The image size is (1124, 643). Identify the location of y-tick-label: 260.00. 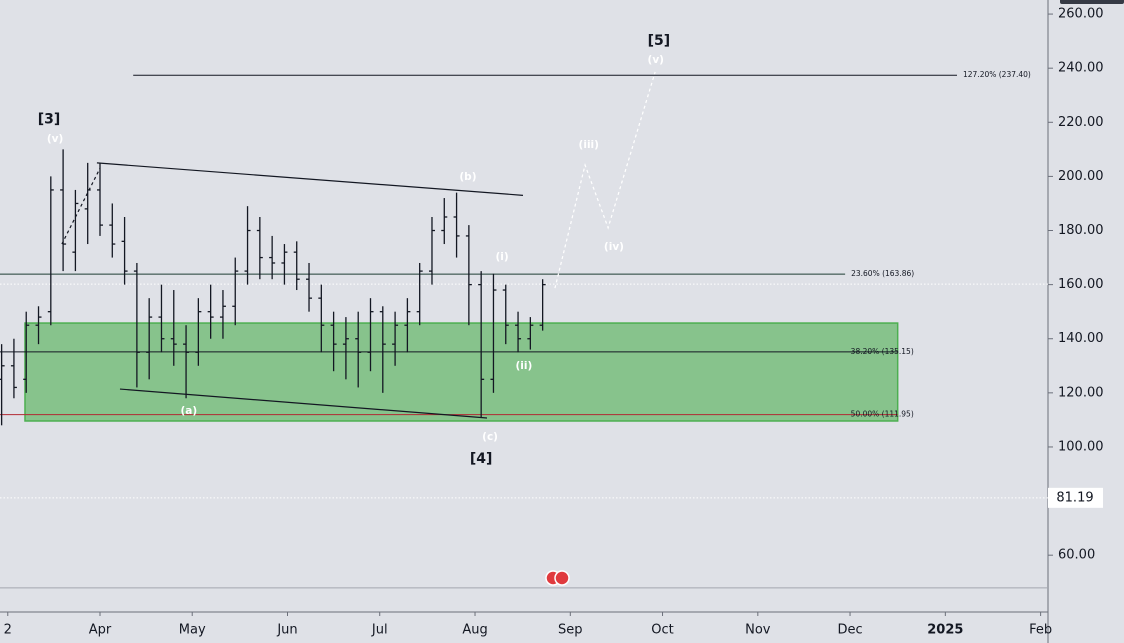
(1081, 14).